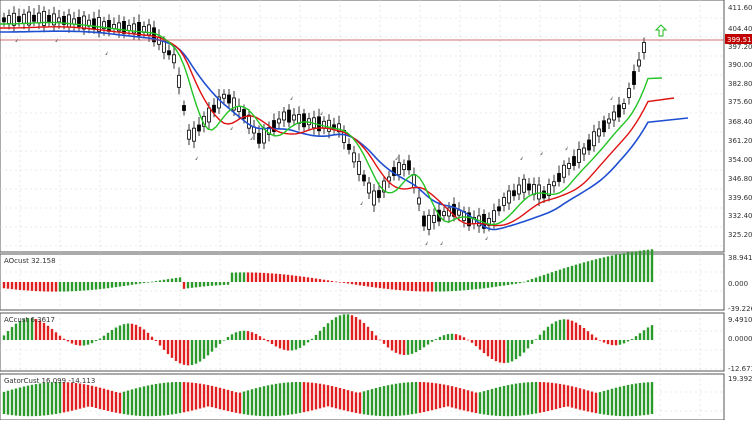 The height and width of the screenshot is (424, 752). What do you see at coordinates (376, 342) in the screenshot?
I see `ac-indicator-pane: ACcust 6.3617 9.4910 0.0000 -12.6738` at bounding box center [376, 342].